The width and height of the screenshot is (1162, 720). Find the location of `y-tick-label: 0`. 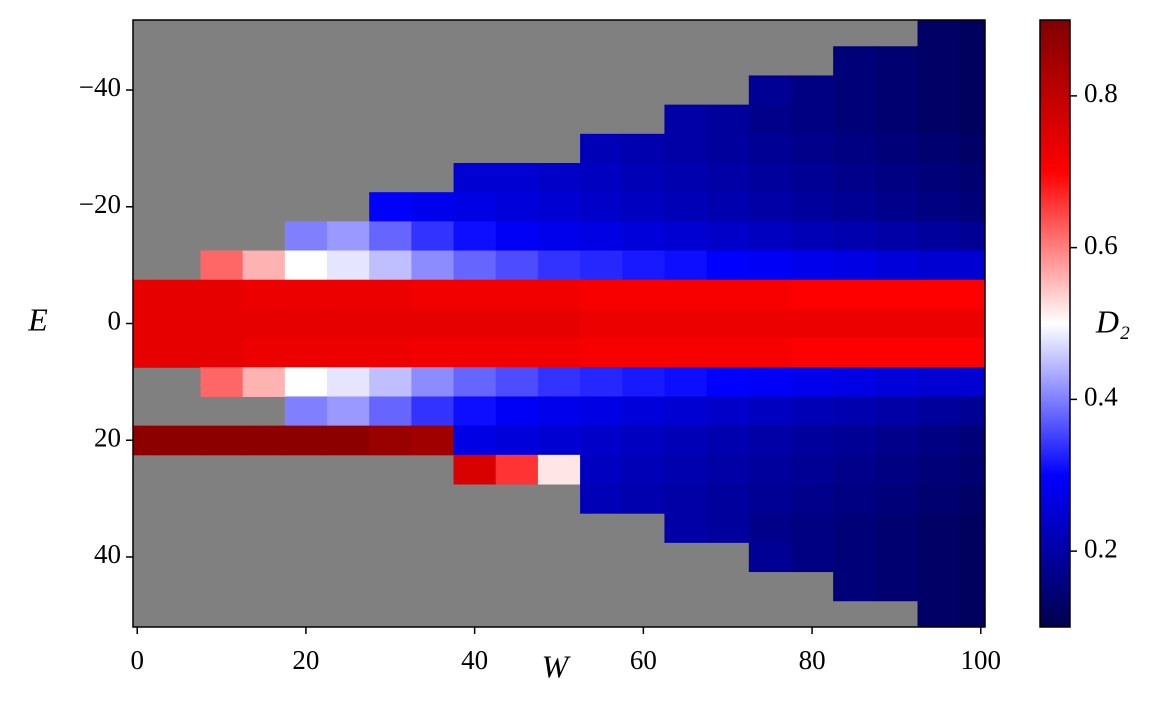

y-tick-label: 0 is located at coordinates (115, 321).